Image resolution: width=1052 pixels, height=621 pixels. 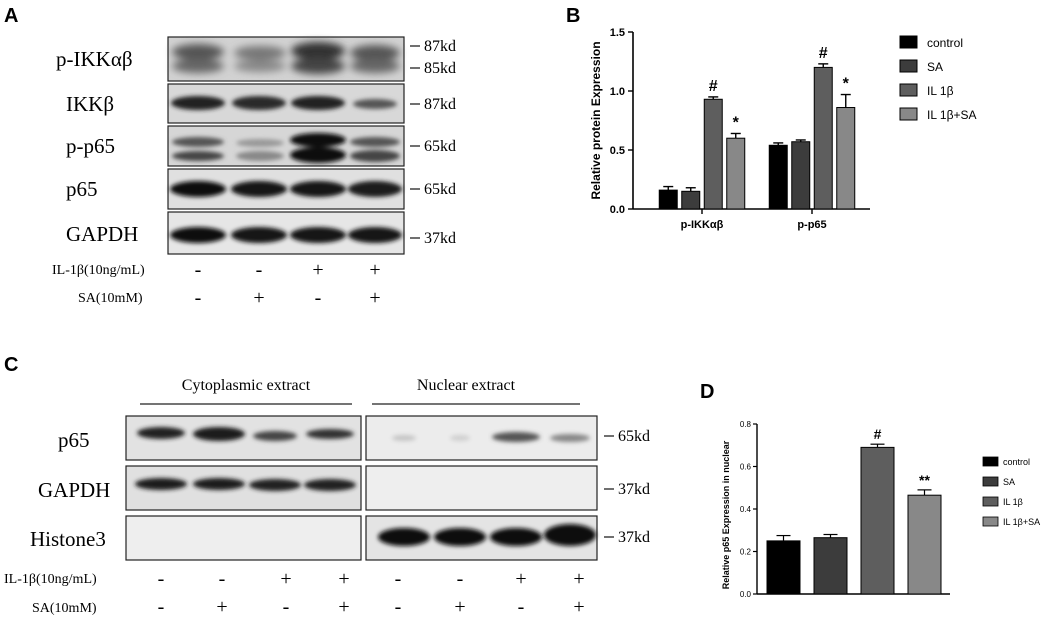 I want to click on chart-b-x-tick-label: p-p65, so click(x=811, y=225).